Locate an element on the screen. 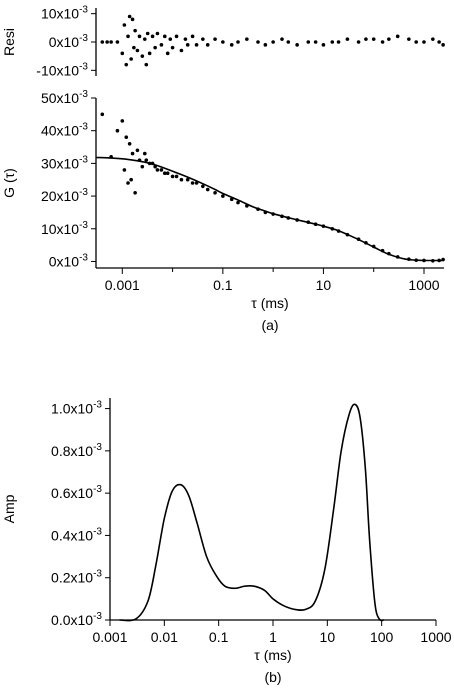  x-tick-label: 100 is located at coordinates (382, 637).